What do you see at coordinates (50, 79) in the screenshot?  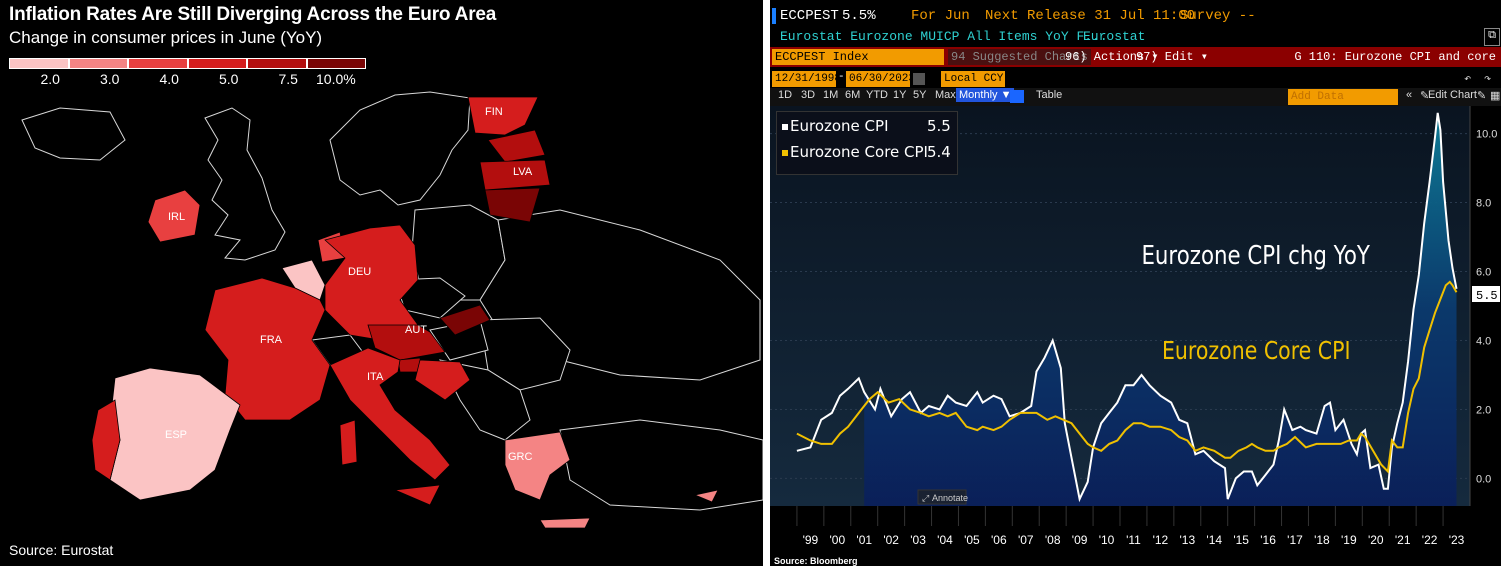 I see `legend-tick-0: 2.0` at bounding box center [50, 79].